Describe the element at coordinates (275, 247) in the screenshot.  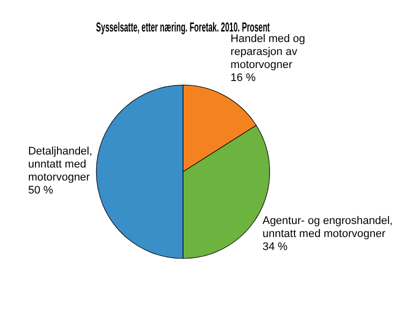
I see `data-label: 34 %` at that location.